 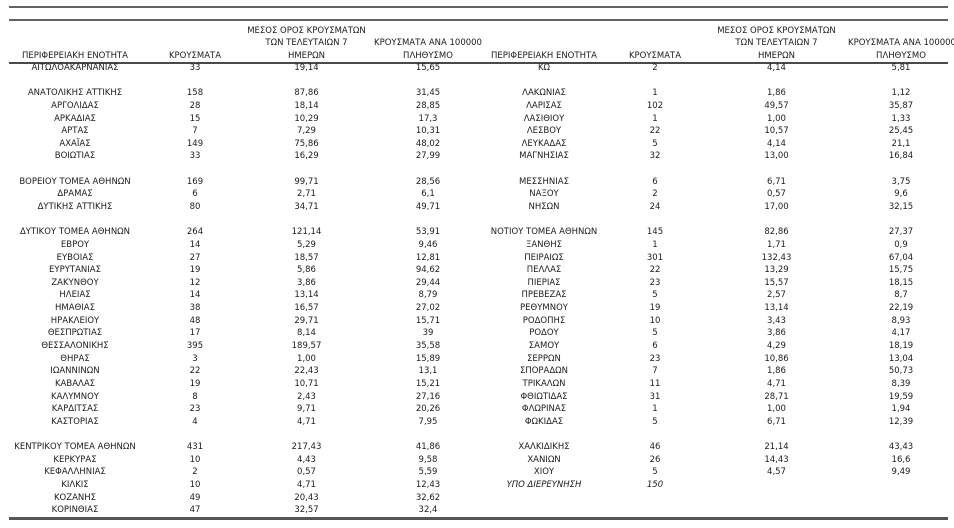 I want to click on table-cell: 28,56, so click(x=428, y=181).